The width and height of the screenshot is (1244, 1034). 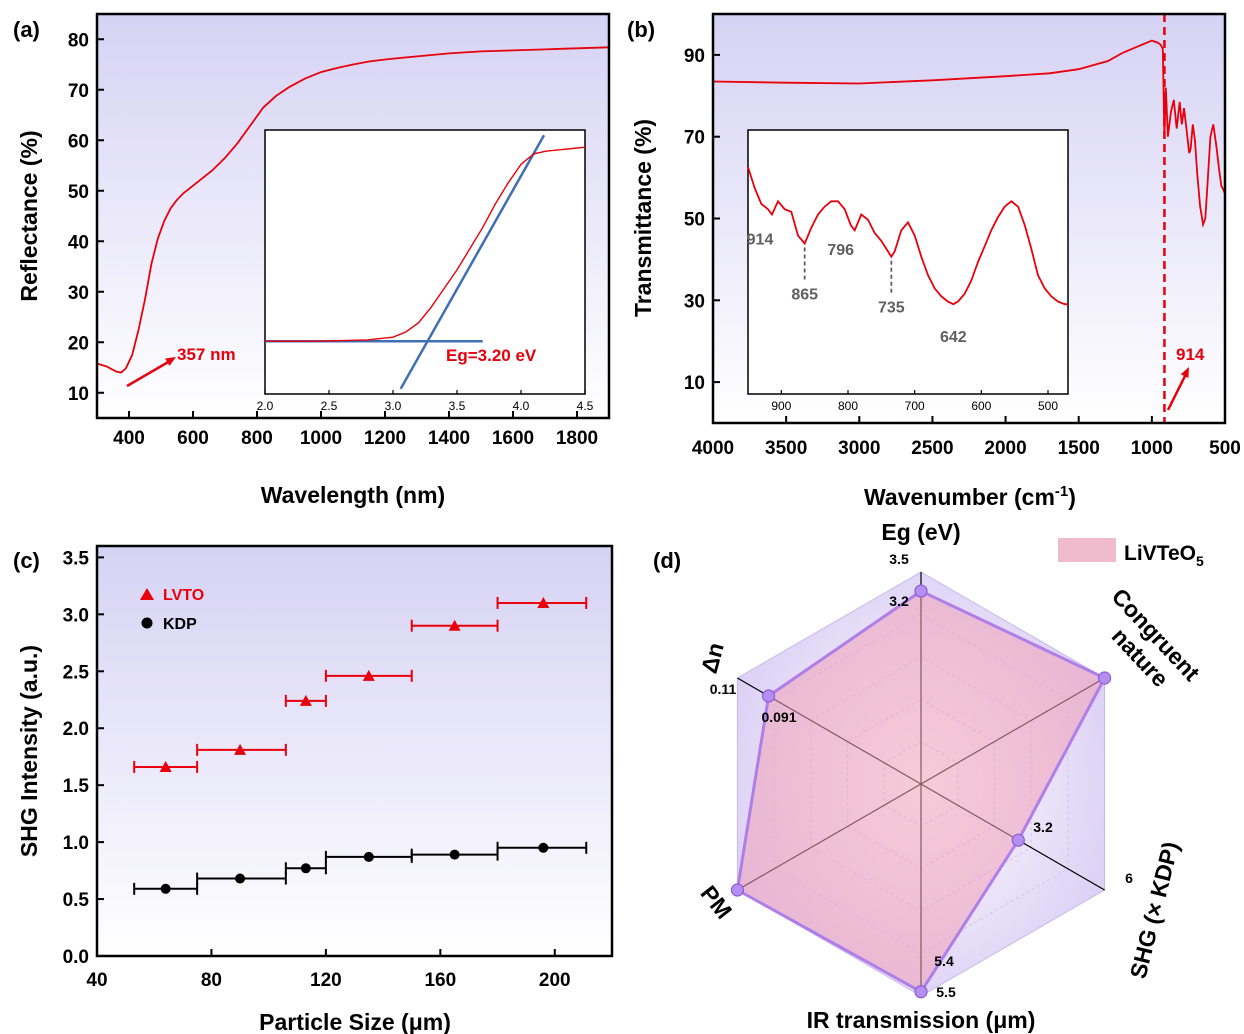 I want to click on panel-b-xtick-label: 2500, so click(x=932, y=448).